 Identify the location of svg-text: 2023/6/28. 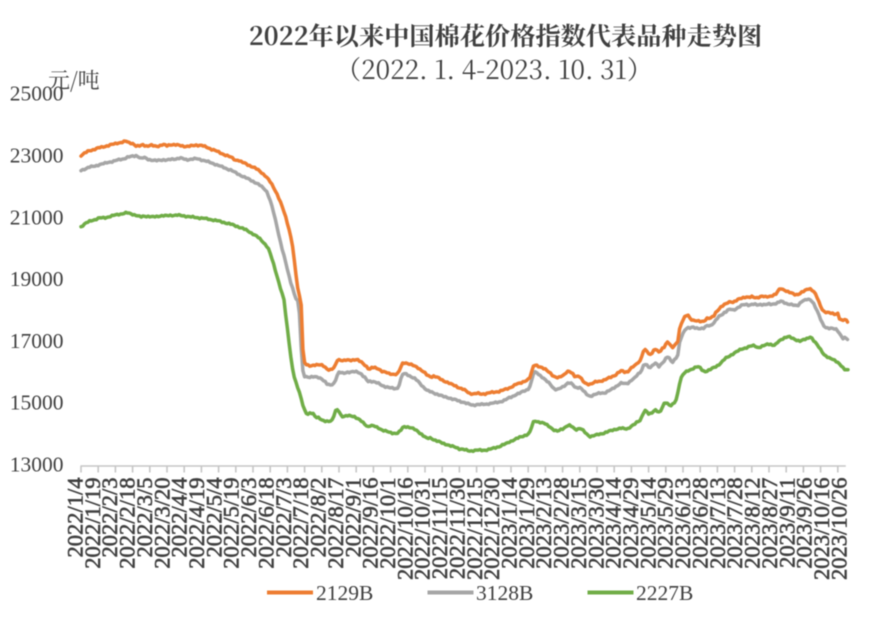
(700, 523).